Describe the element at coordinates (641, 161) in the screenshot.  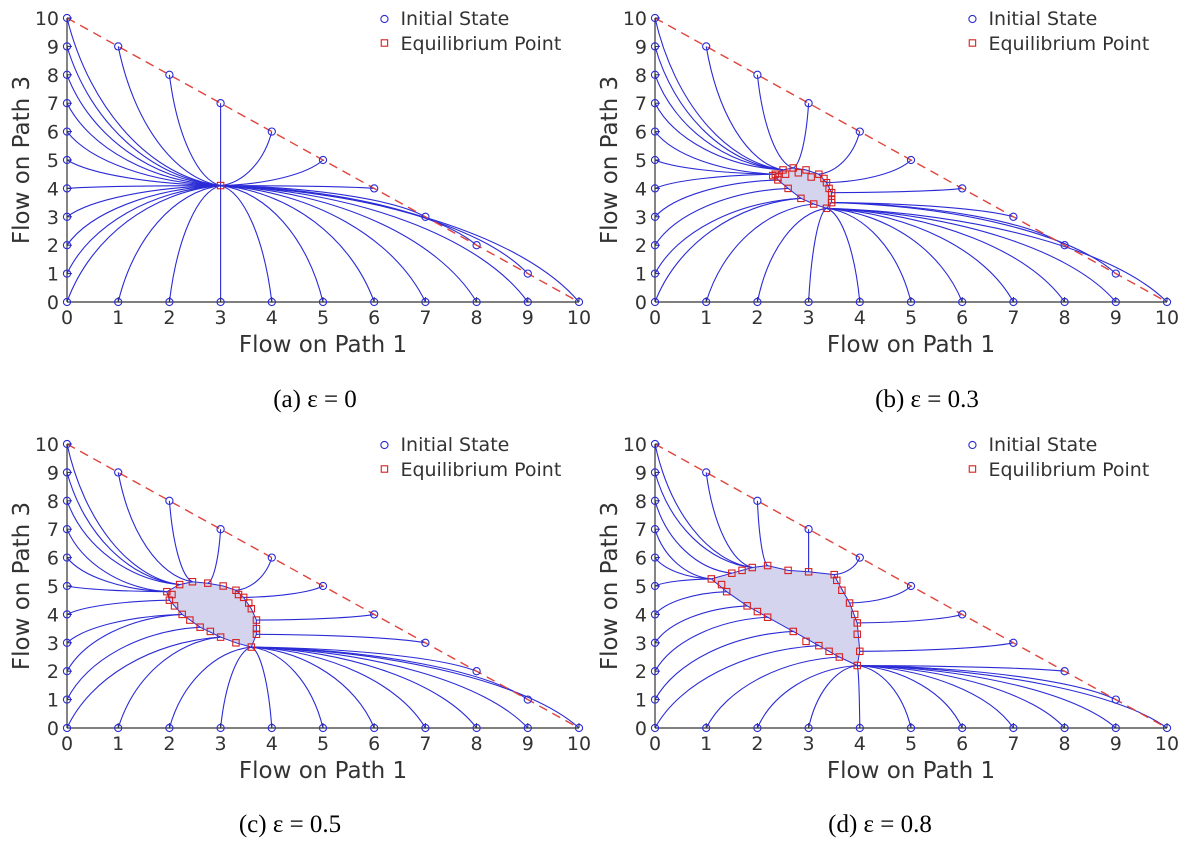
I see `y-tick-label: 5` at that location.